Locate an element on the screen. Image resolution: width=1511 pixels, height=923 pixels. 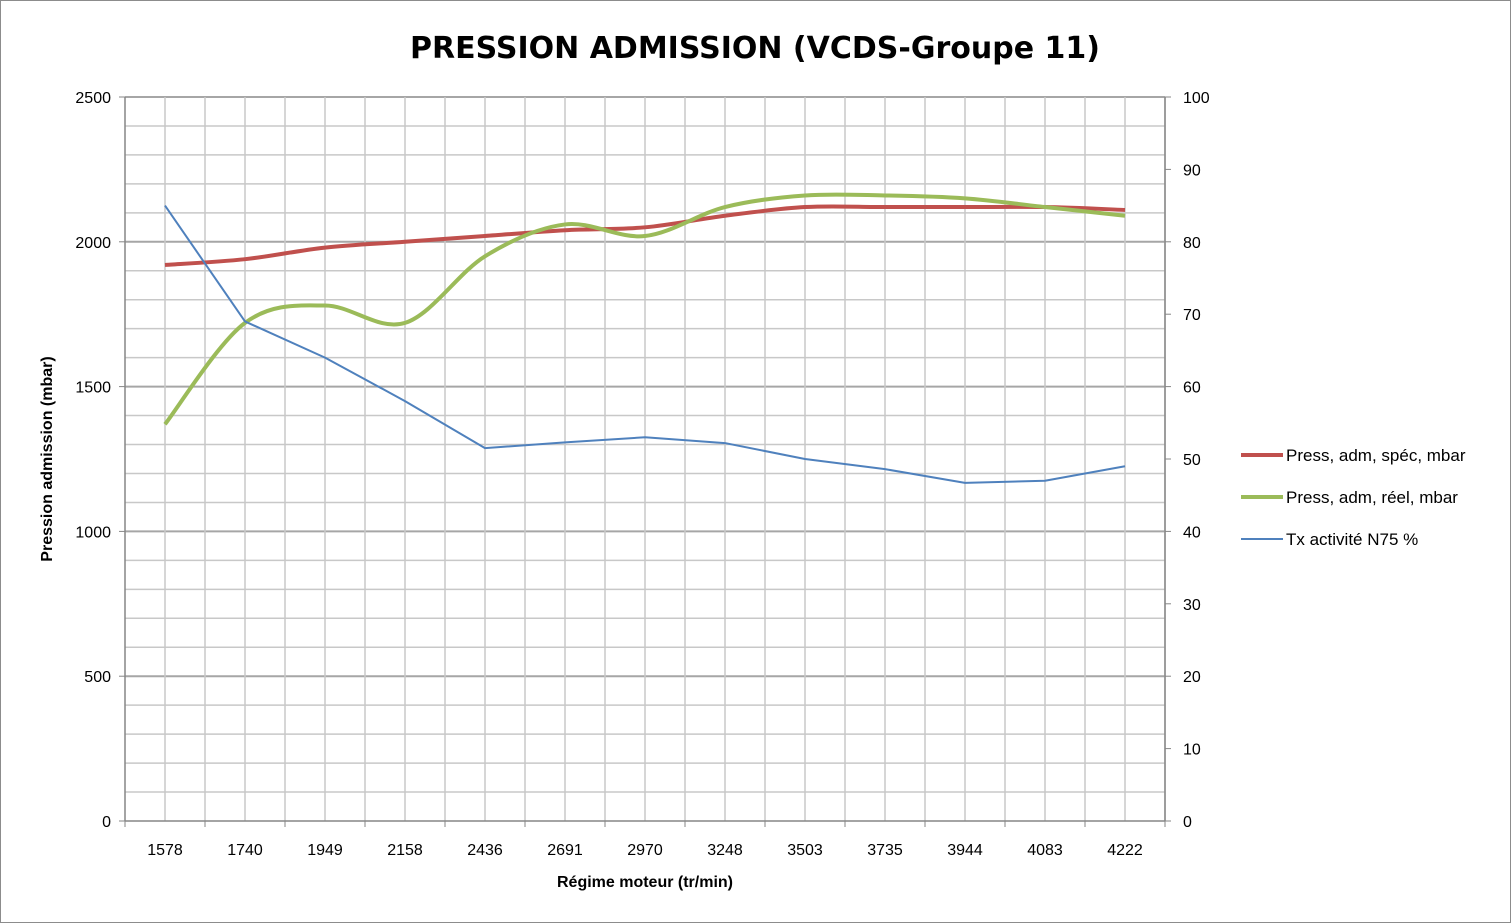
x-tick-label: 4222 is located at coordinates (1125, 850).